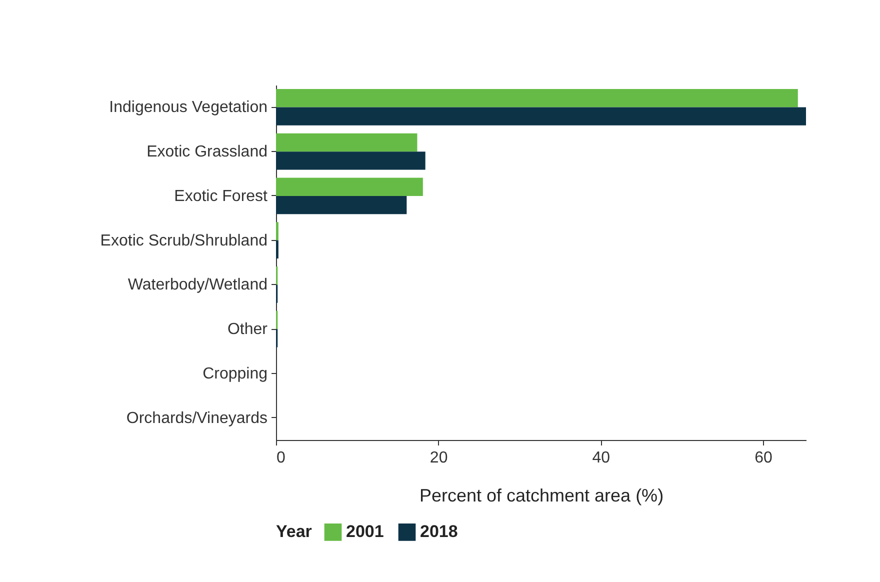 Image resolution: width=880 pixels, height=582 pixels. I want to click on y-tick-label: Exotic Forest, so click(221, 196).